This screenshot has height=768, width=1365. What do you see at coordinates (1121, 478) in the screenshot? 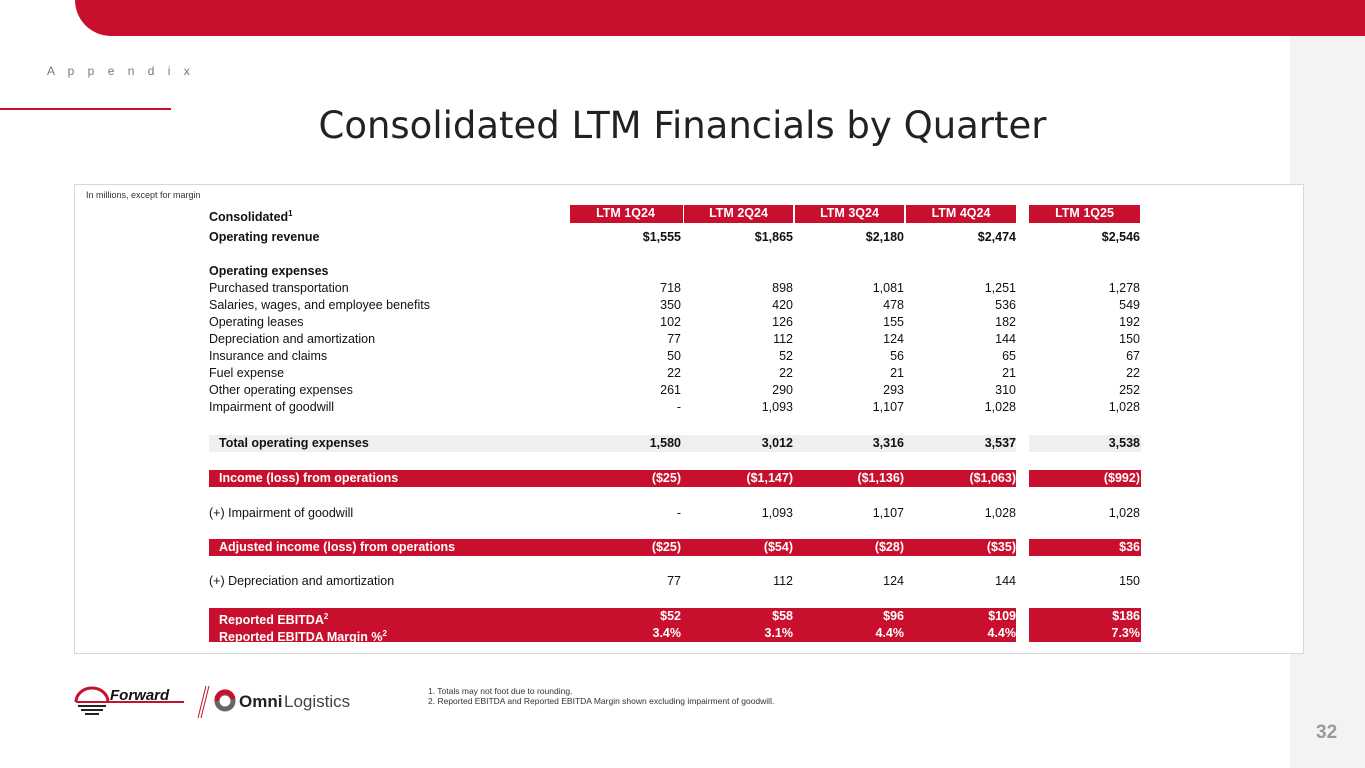
I see `value-cell: ($992)` at bounding box center [1121, 478].